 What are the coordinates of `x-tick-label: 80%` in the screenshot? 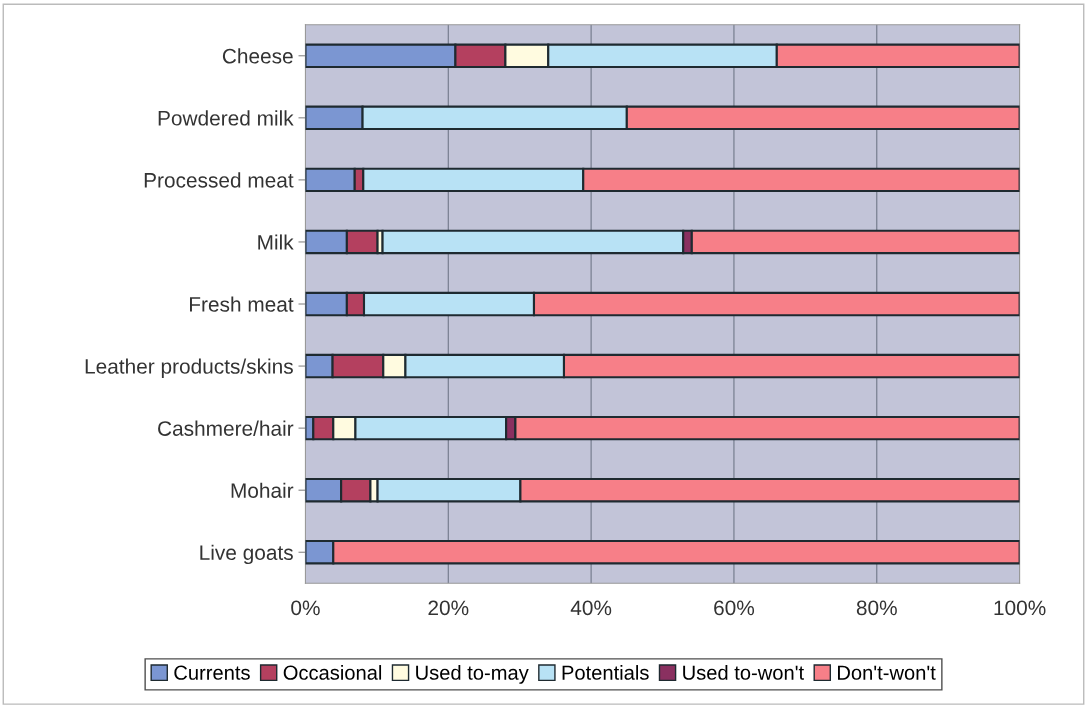 It's located at (876, 608).